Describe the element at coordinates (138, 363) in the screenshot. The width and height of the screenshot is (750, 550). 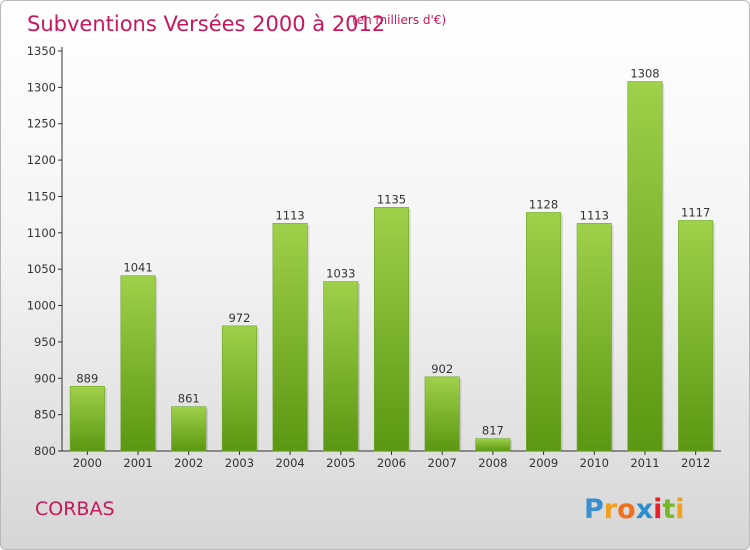
I see `bar-2001` at that location.